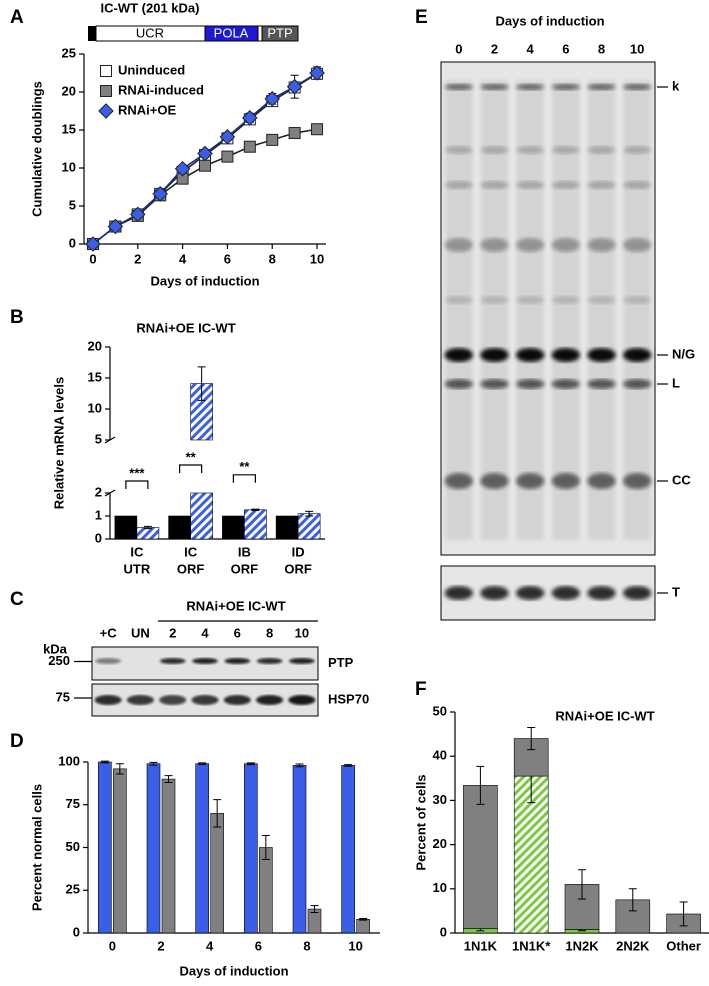  What do you see at coordinates (421, 689) in the screenshot?
I see `panel-label: F` at bounding box center [421, 689].